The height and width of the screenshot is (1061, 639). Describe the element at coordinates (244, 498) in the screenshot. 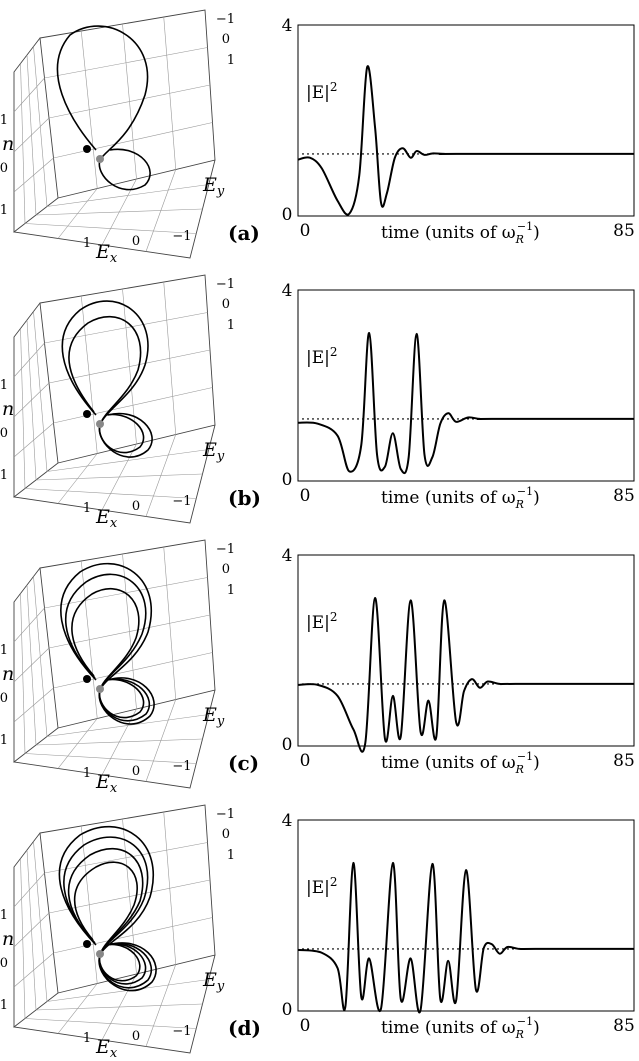

I see `panel-label: (b)` at that location.